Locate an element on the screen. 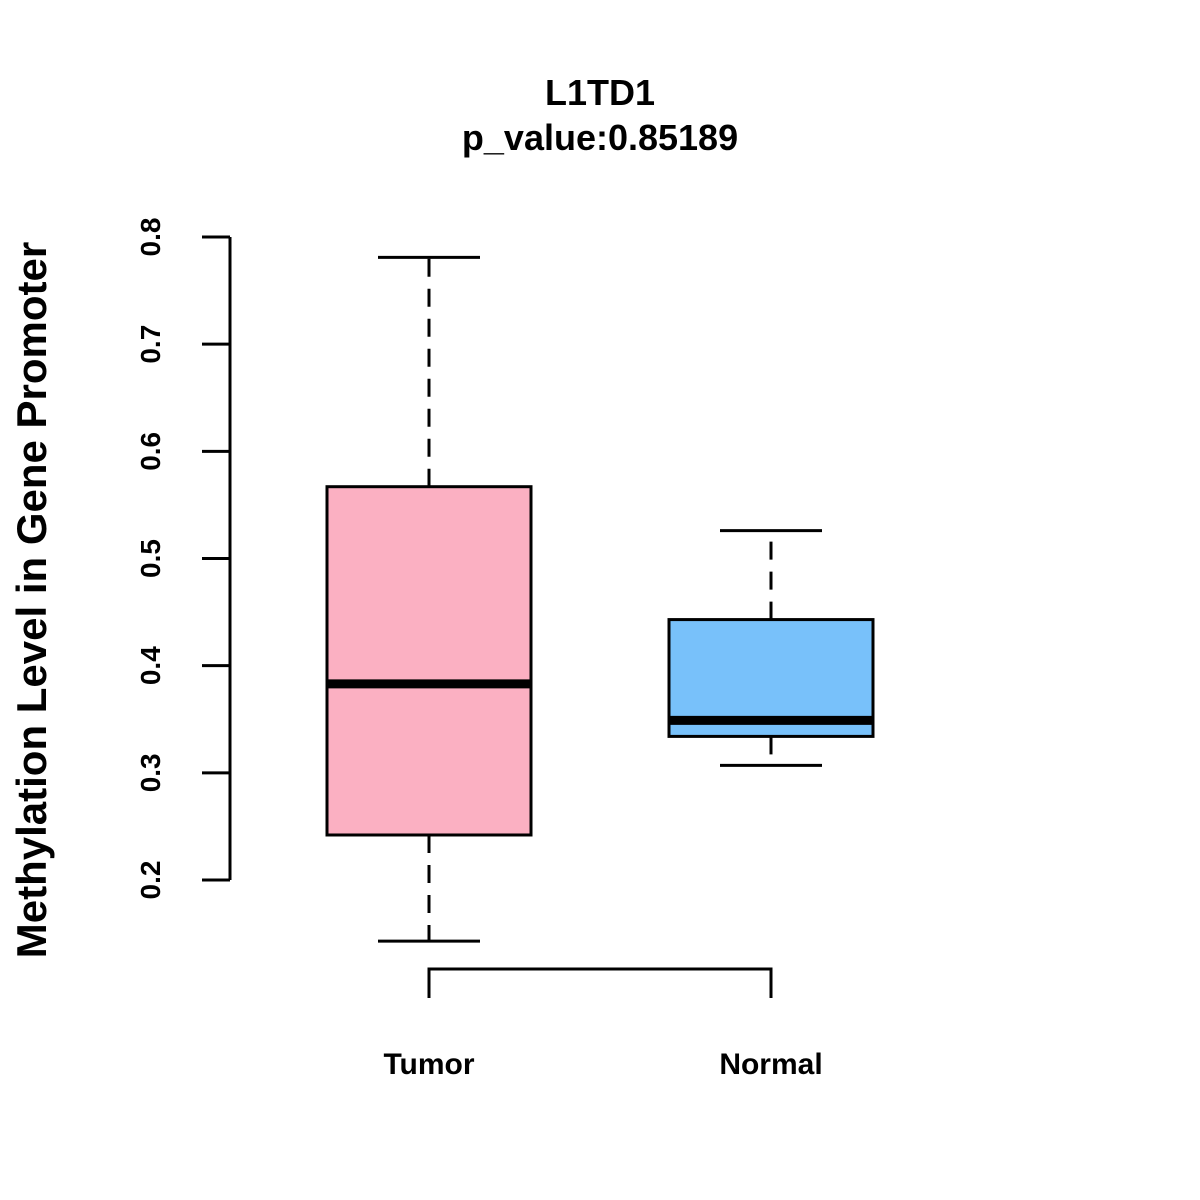  x-category-label: Tumor is located at coordinates (428, 1064).